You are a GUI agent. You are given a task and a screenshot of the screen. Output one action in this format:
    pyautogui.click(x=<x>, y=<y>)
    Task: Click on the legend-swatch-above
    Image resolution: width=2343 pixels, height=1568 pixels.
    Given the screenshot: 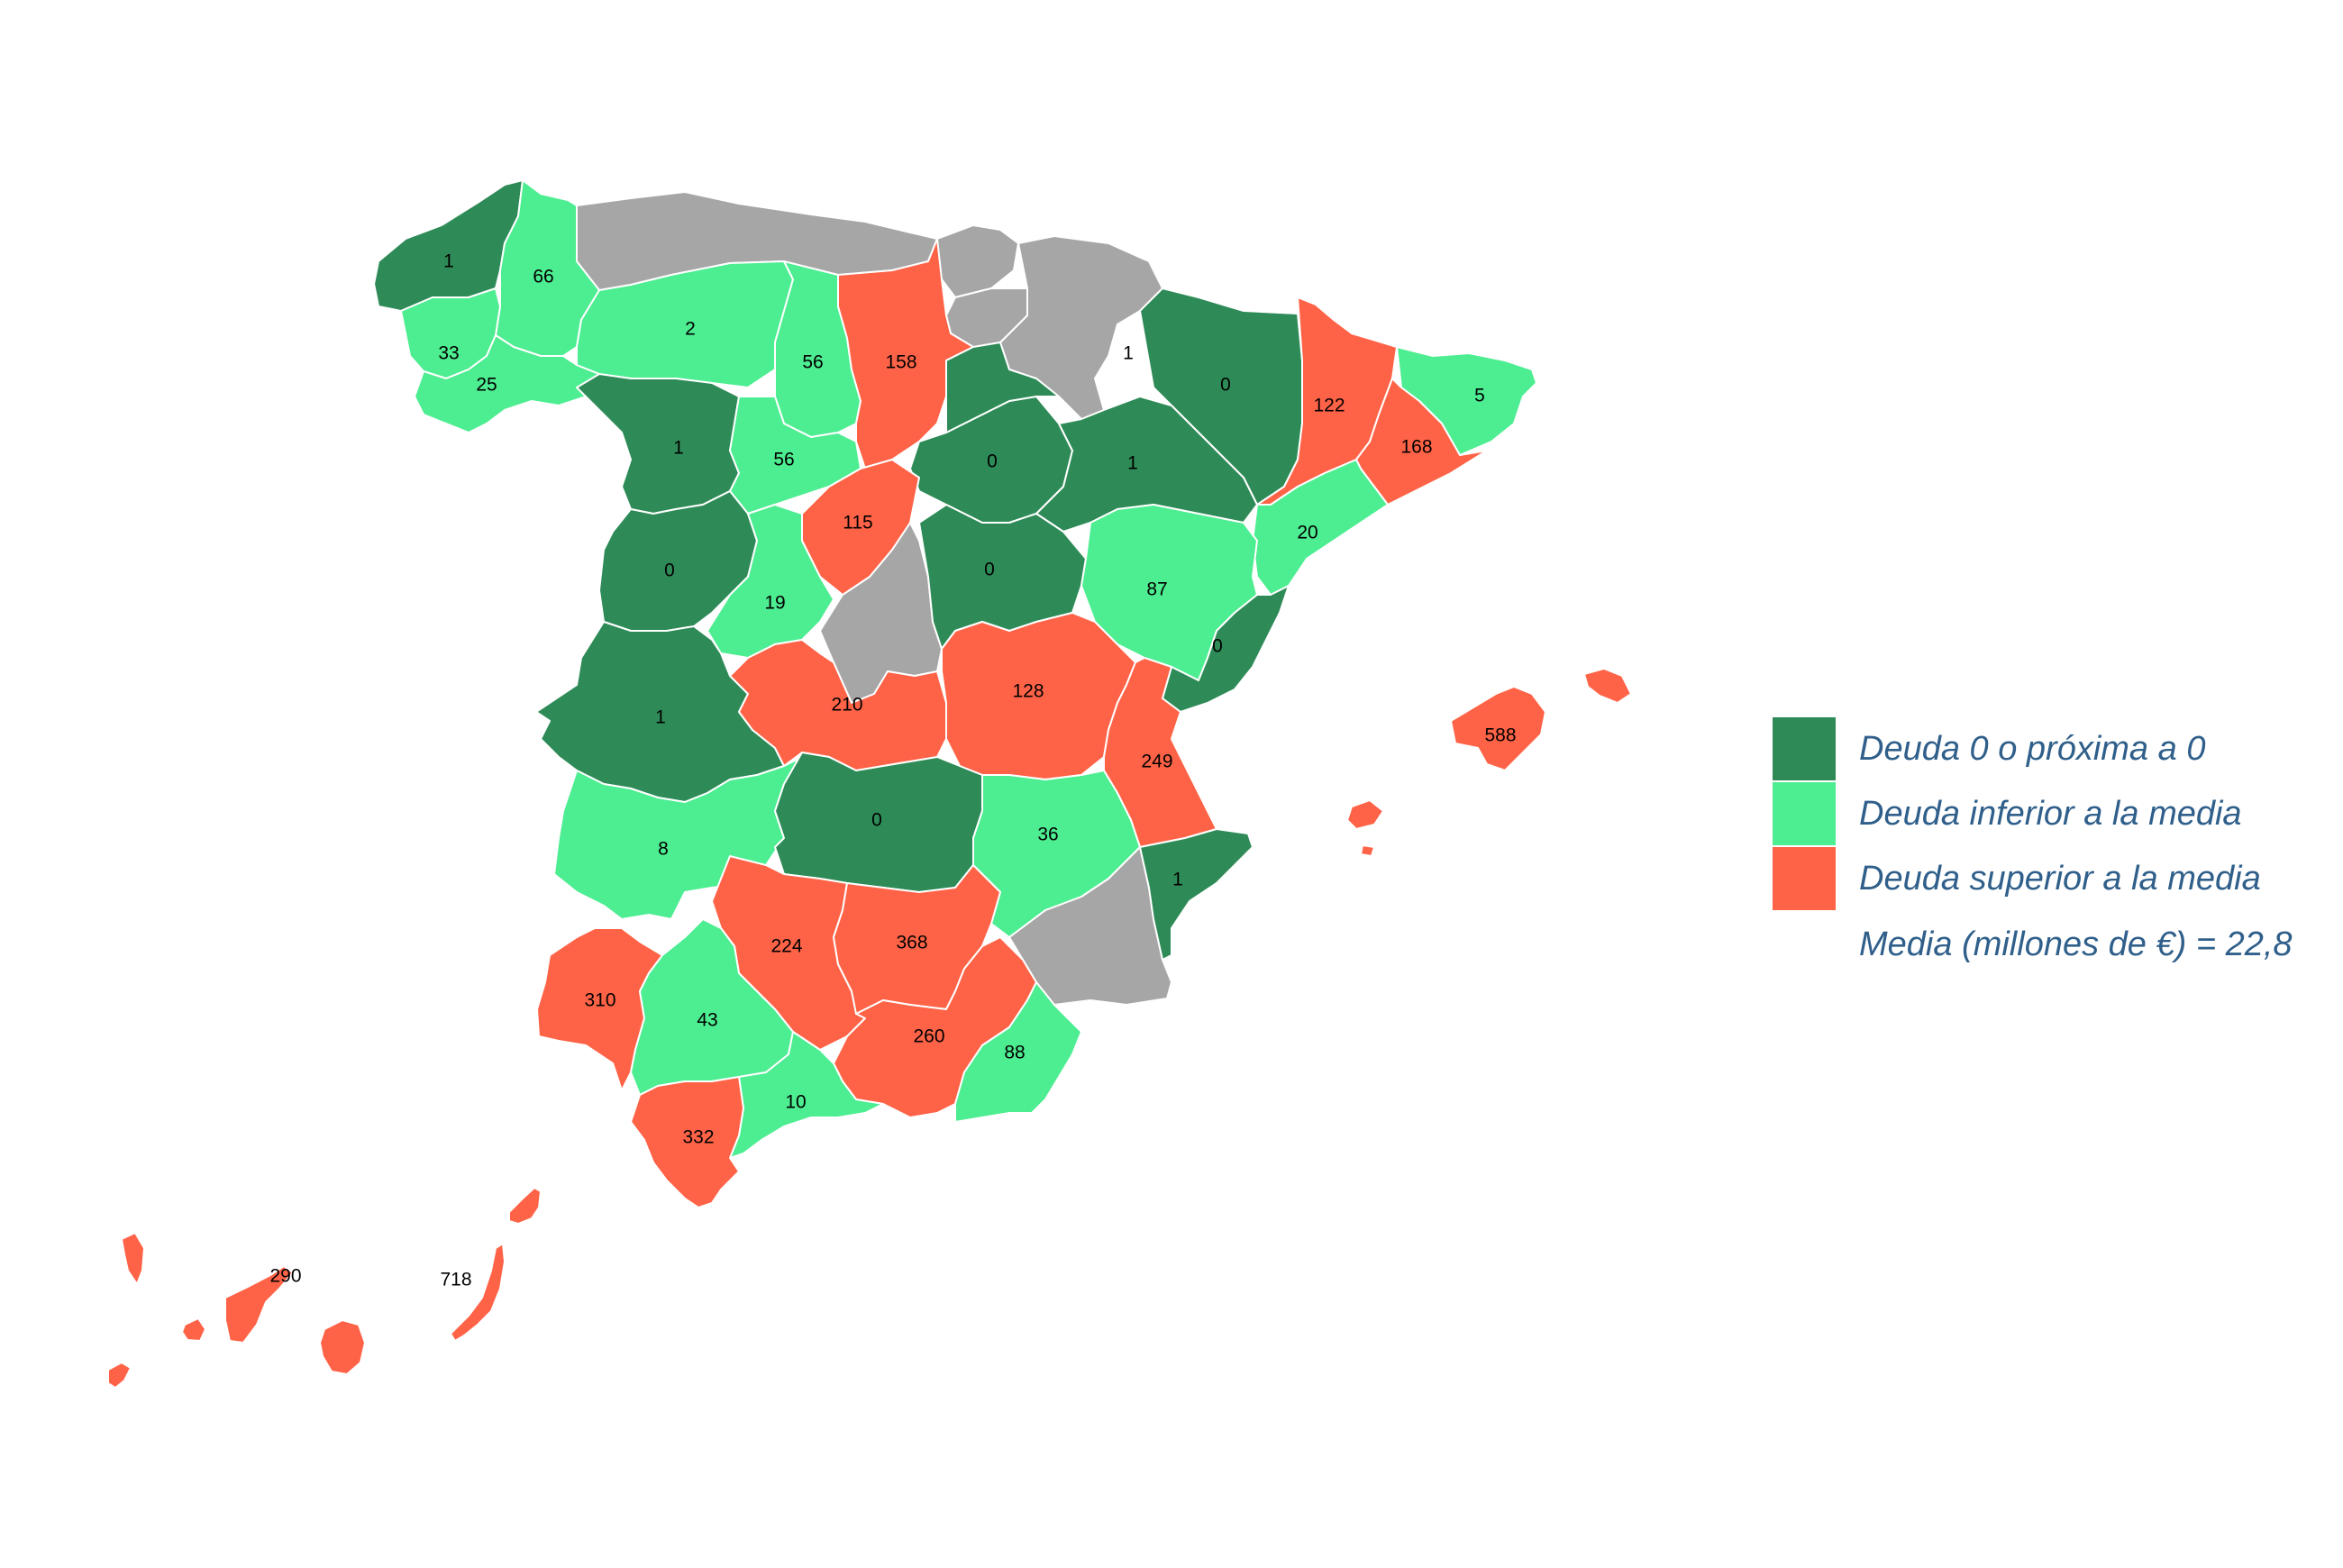 What is the action you would take?
    pyautogui.click(x=1805, y=878)
    